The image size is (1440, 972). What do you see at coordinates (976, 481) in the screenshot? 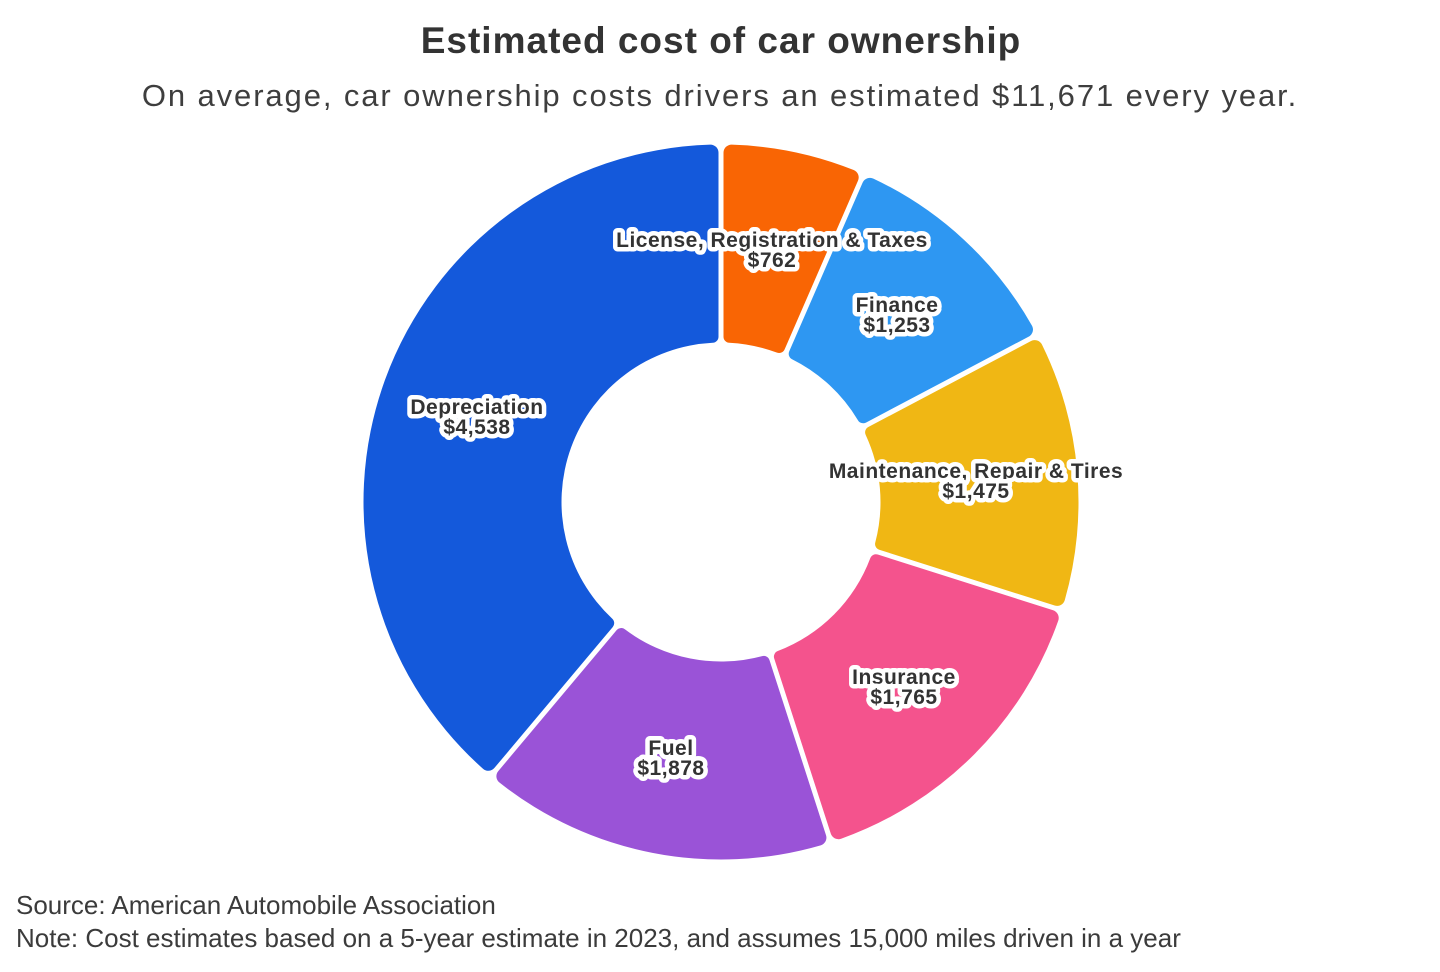
I see `svg-text:Maintenance, Repair & Tires$1,: Maintenance, Repair & Tires $1,475` at bounding box center [976, 481].